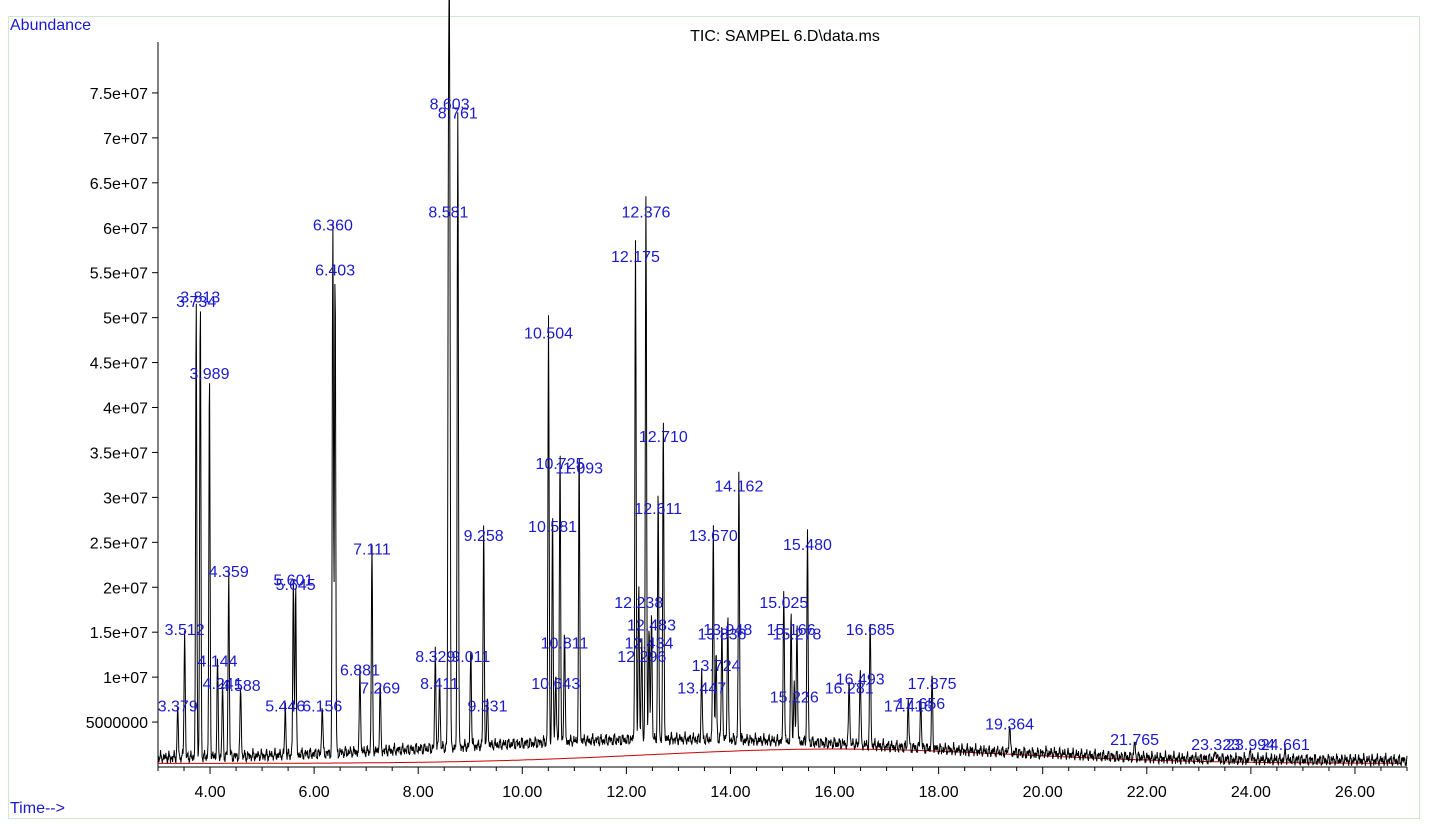 The height and width of the screenshot is (831, 1433). What do you see at coordinates (1043, 792) in the screenshot?
I see `x-tick-label: 20.00` at bounding box center [1043, 792].